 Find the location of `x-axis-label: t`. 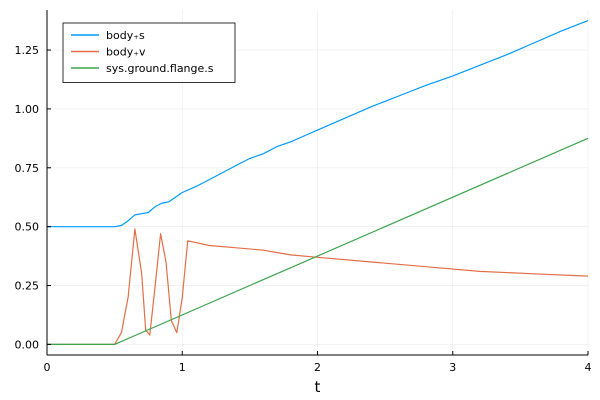

x-axis-label: t is located at coordinates (318, 387).